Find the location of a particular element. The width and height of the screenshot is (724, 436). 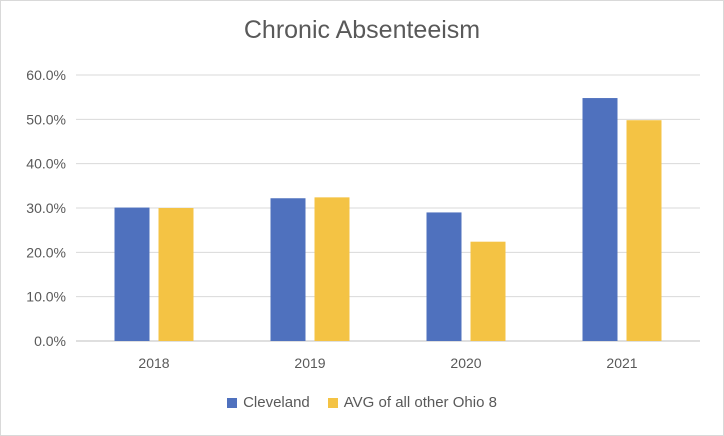

bar-cleveland-2018 is located at coordinates (132, 274).